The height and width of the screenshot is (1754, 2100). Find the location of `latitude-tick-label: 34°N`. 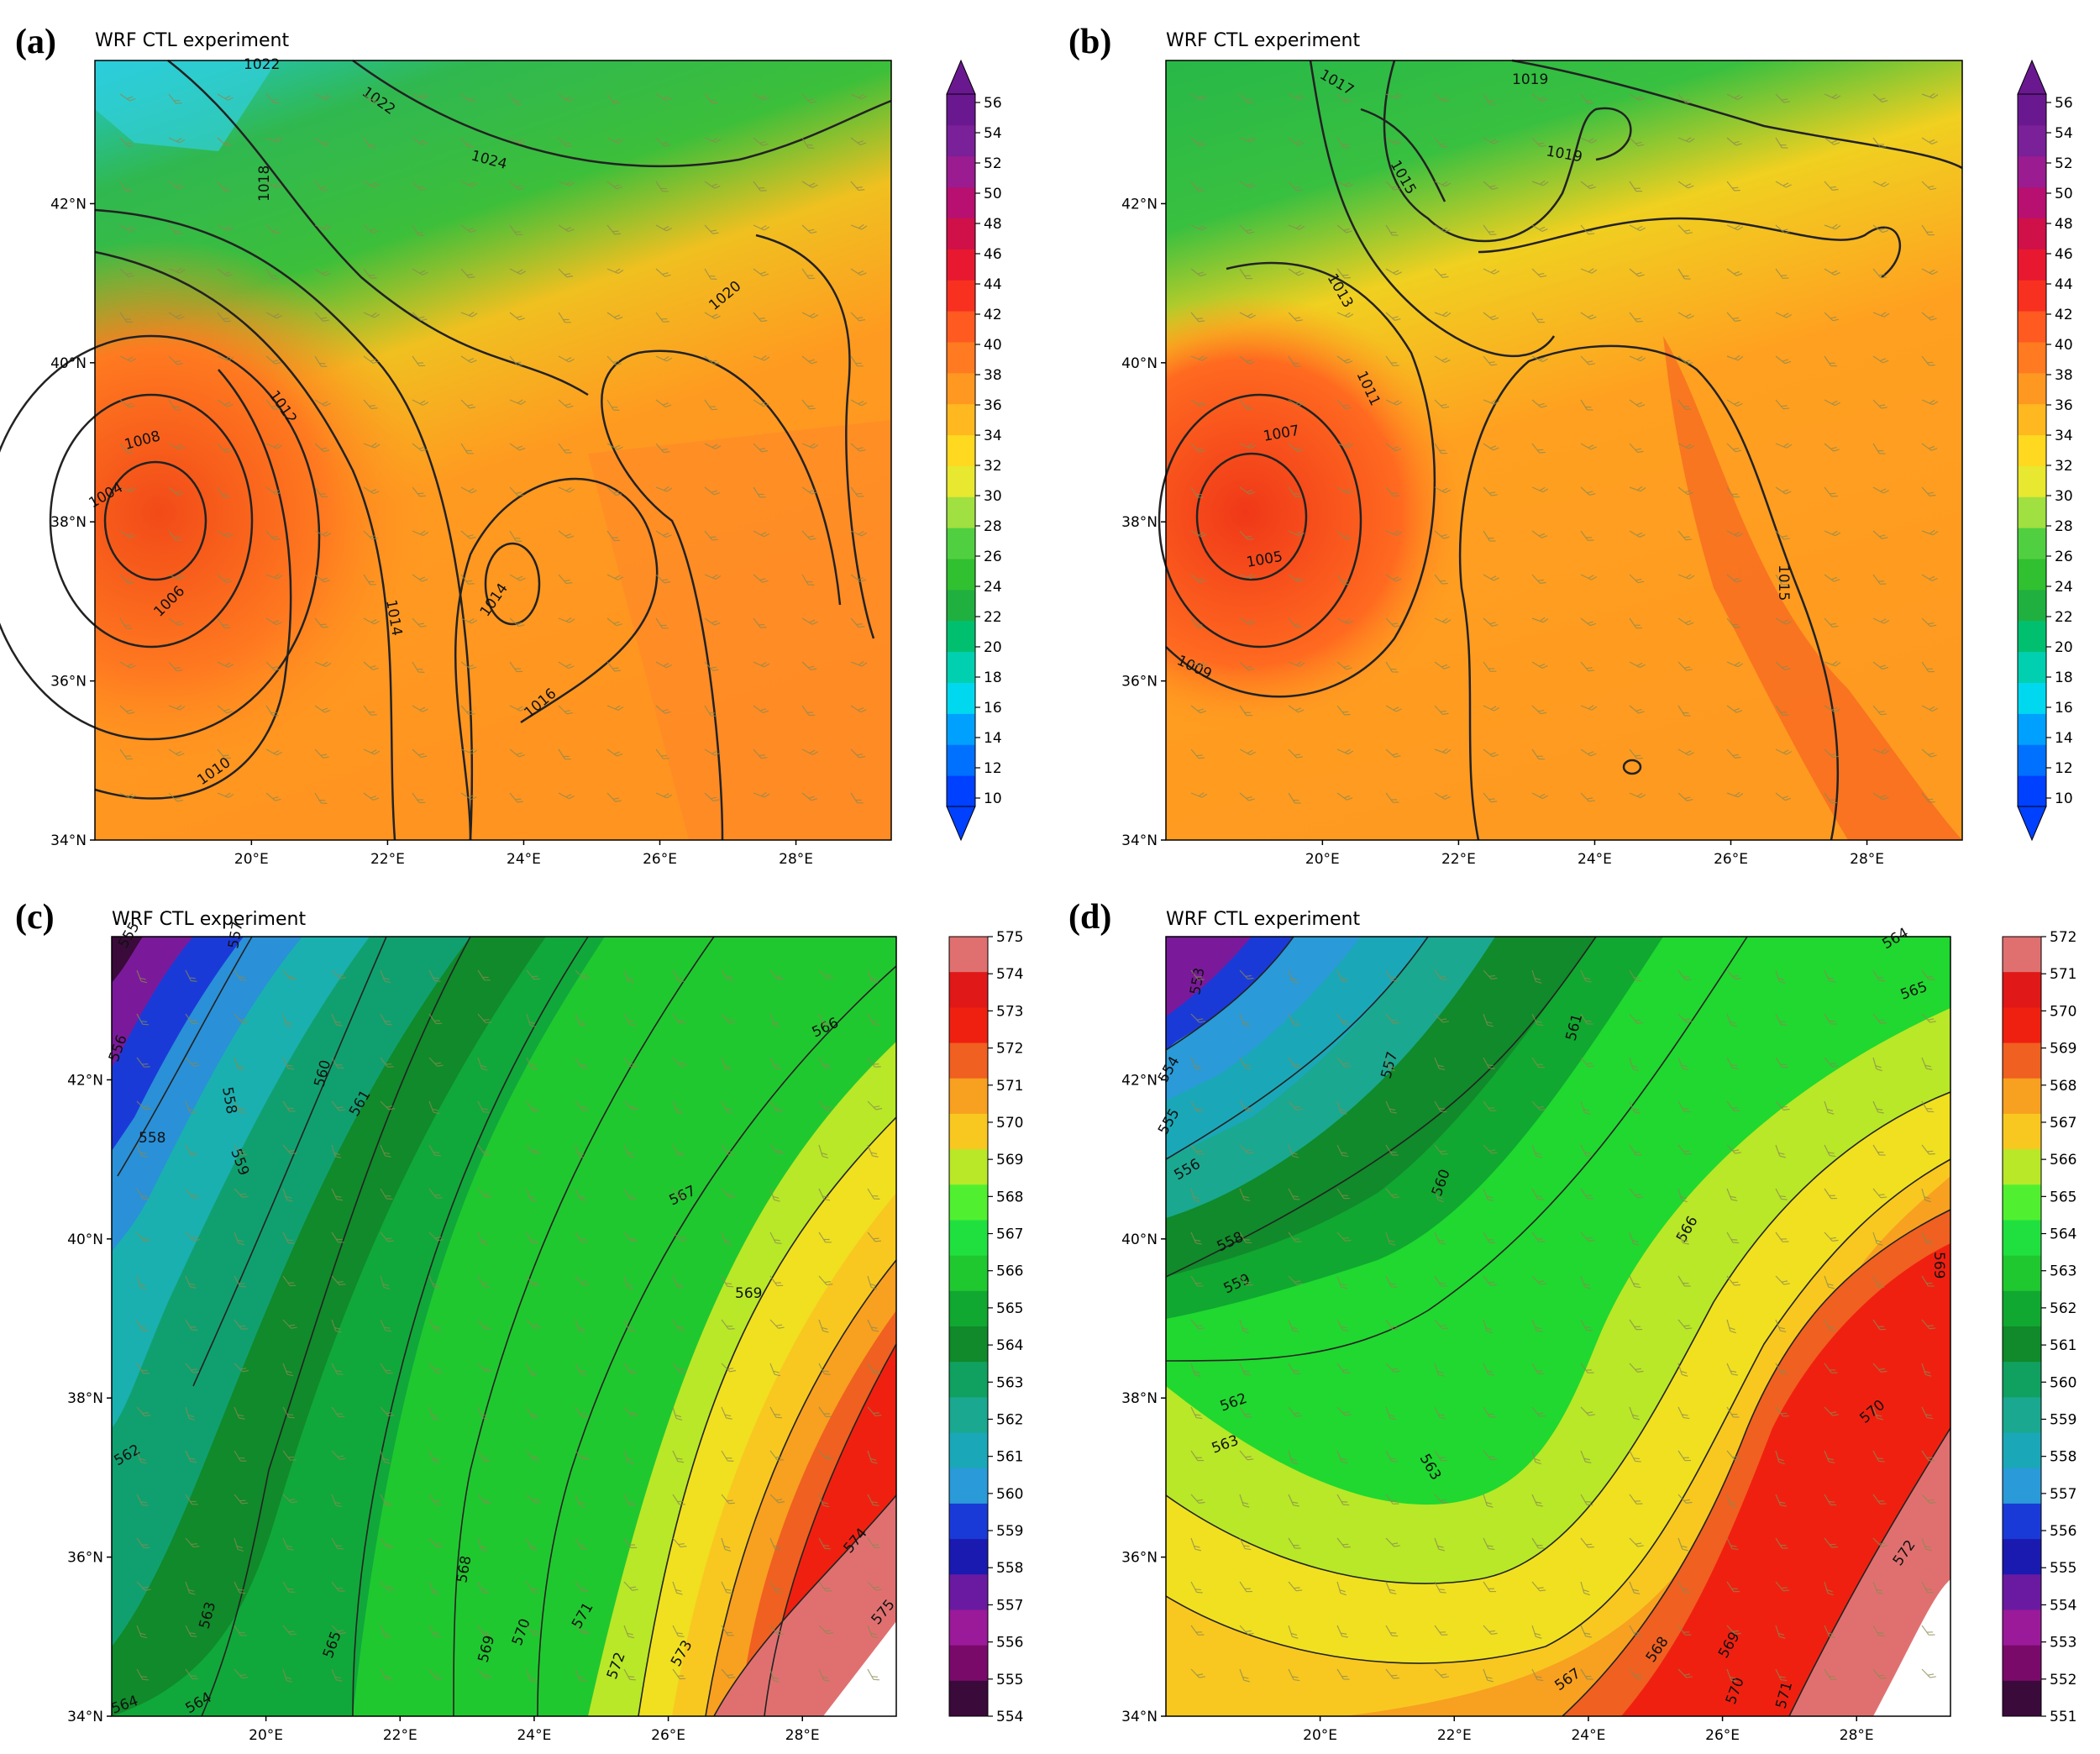

latitude-tick-label: 34°N is located at coordinates (1139, 1717).